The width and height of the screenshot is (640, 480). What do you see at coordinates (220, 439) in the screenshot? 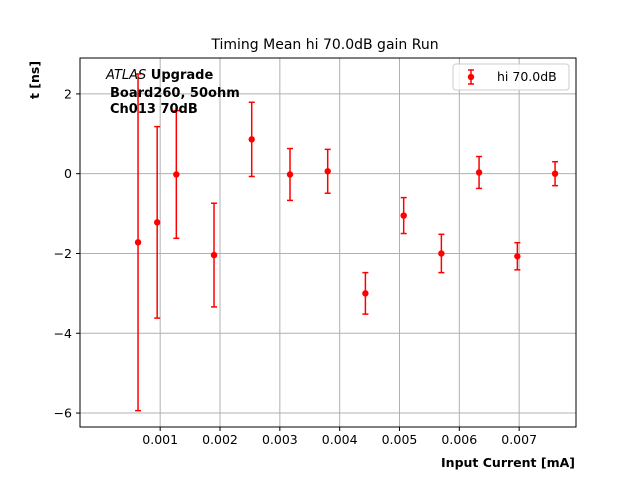
I see `x-tick-label: 0.002` at bounding box center [220, 439].